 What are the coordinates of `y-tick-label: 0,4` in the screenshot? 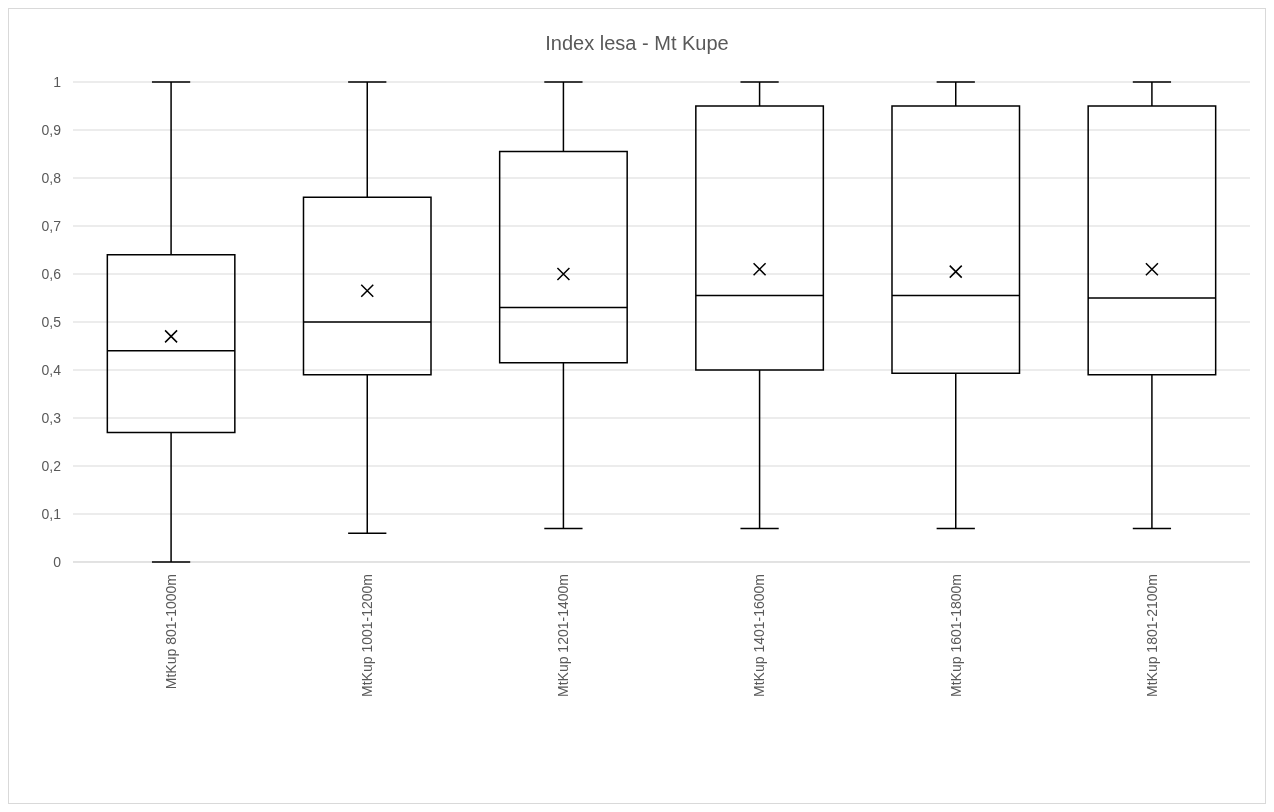 It's located at (51, 369).